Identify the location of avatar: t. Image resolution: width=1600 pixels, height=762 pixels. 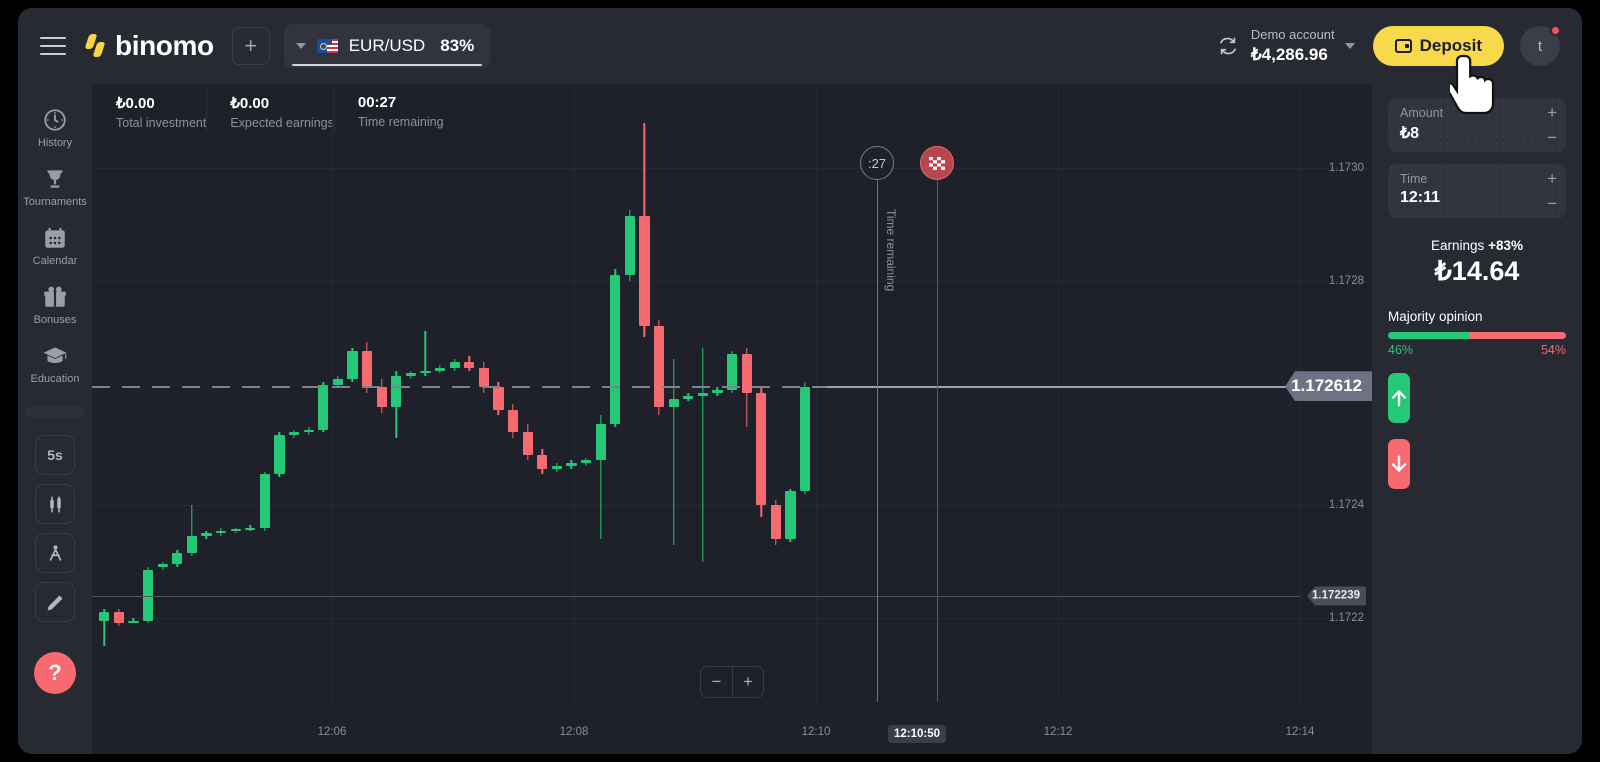
(1540, 45).